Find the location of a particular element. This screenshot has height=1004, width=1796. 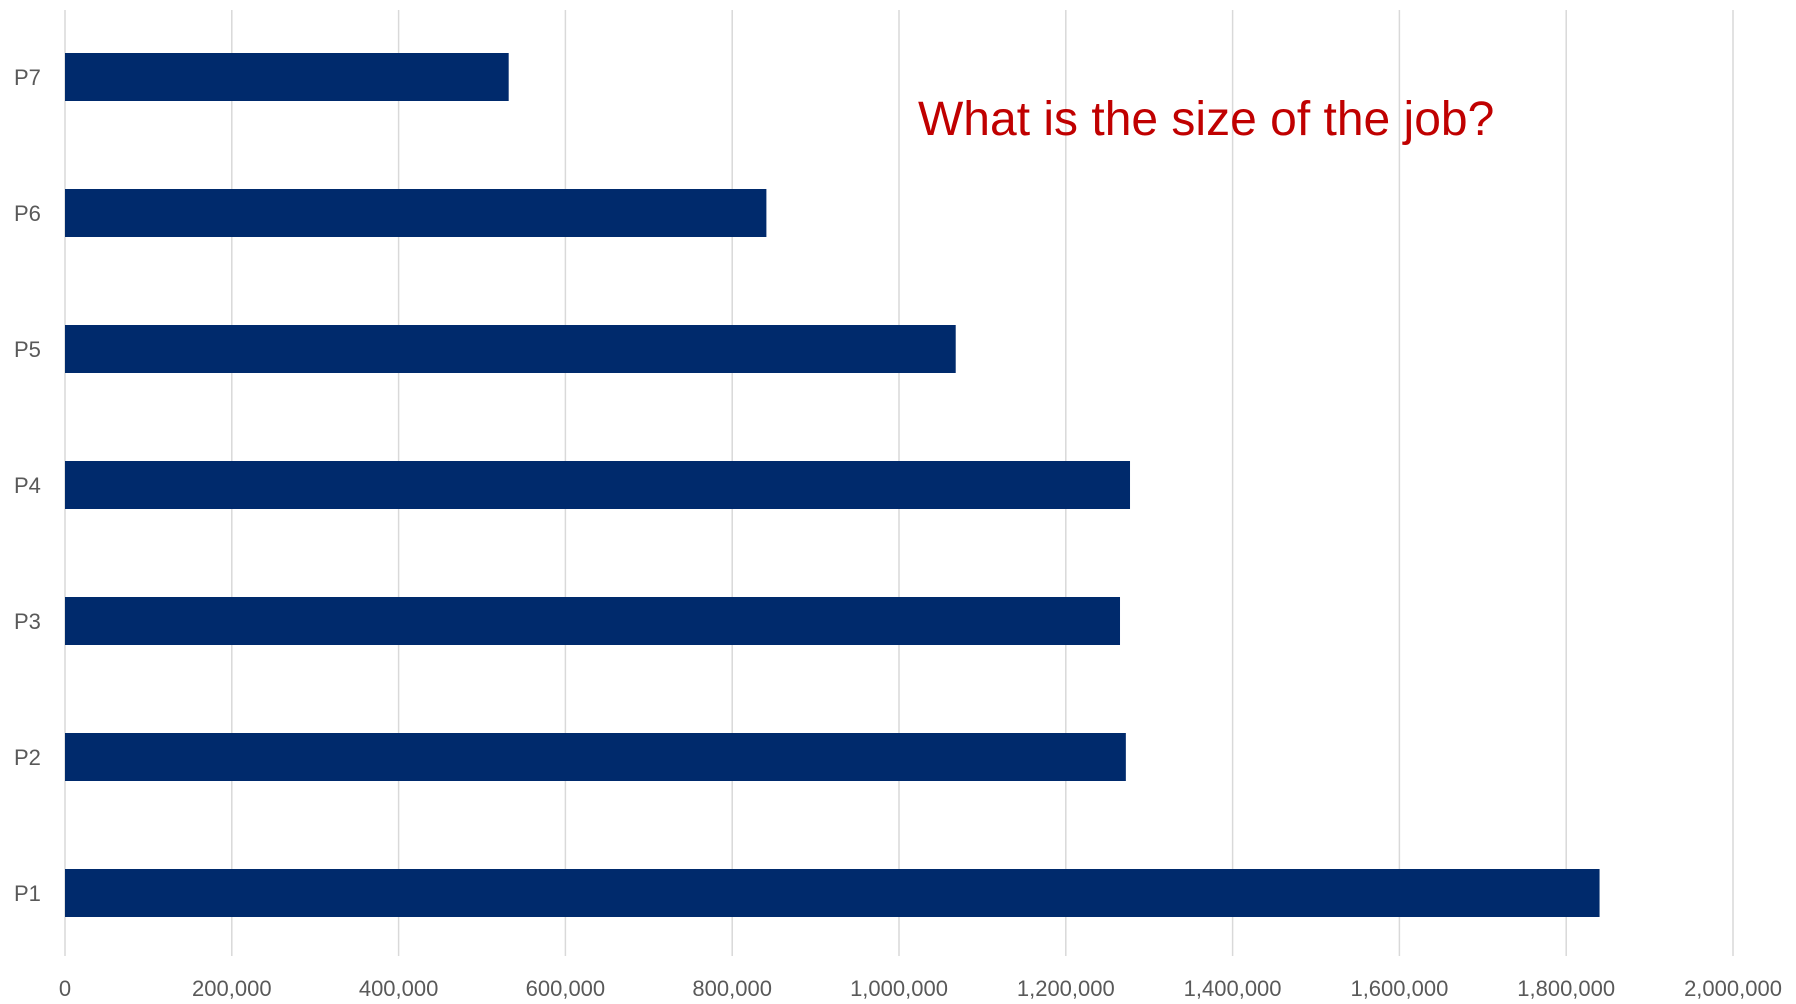

x-tick-label: 1,800,000 is located at coordinates (1566, 987).